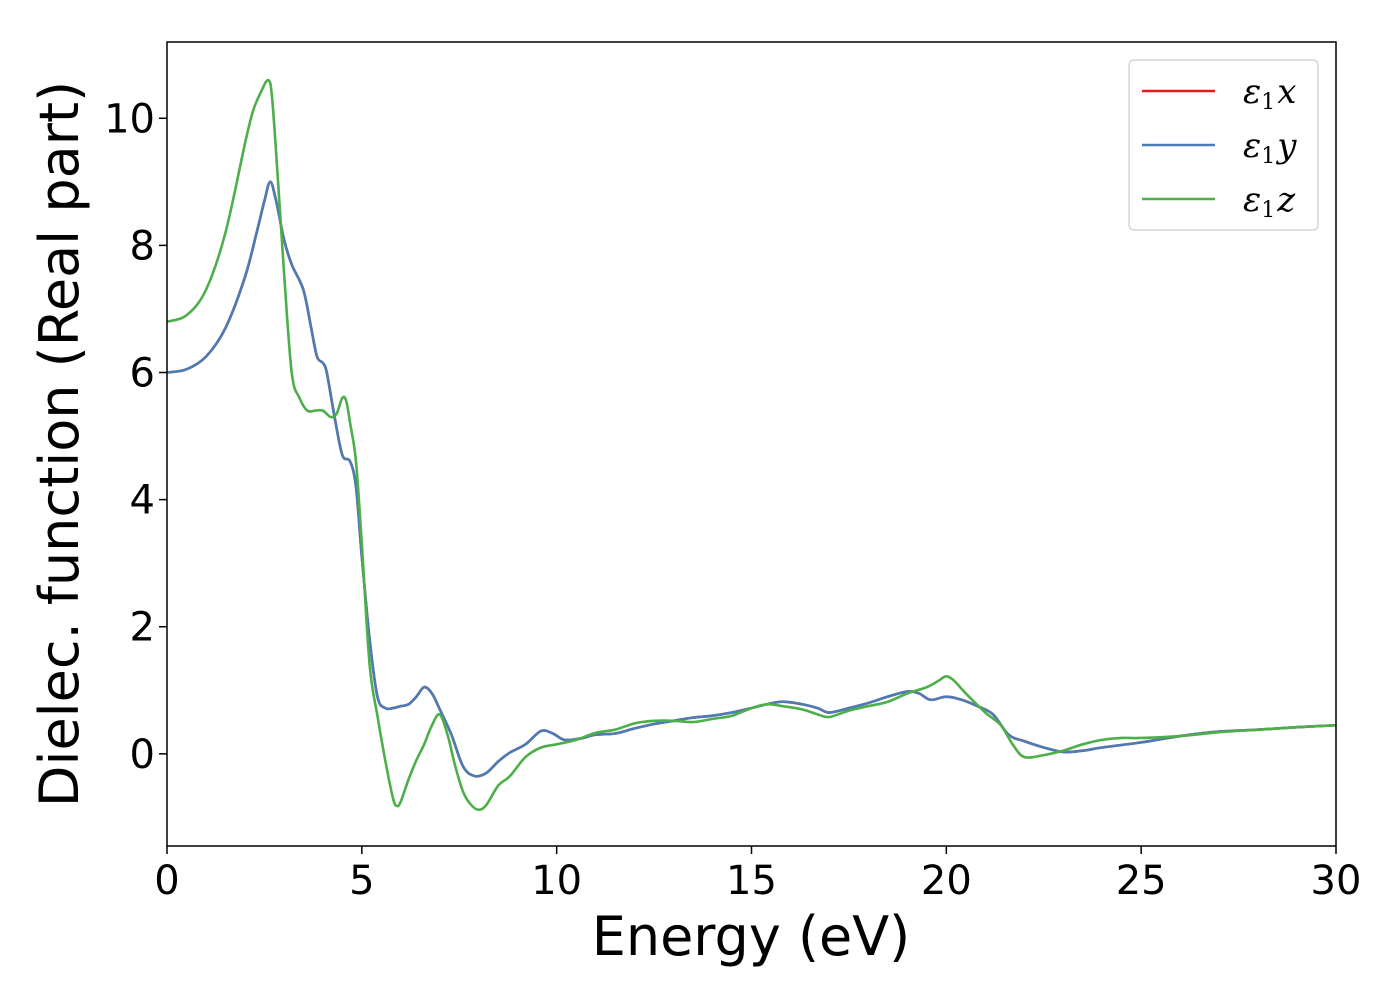 The image size is (1400, 1000). What do you see at coordinates (142, 373) in the screenshot?
I see `y-tick-label: 6` at bounding box center [142, 373].